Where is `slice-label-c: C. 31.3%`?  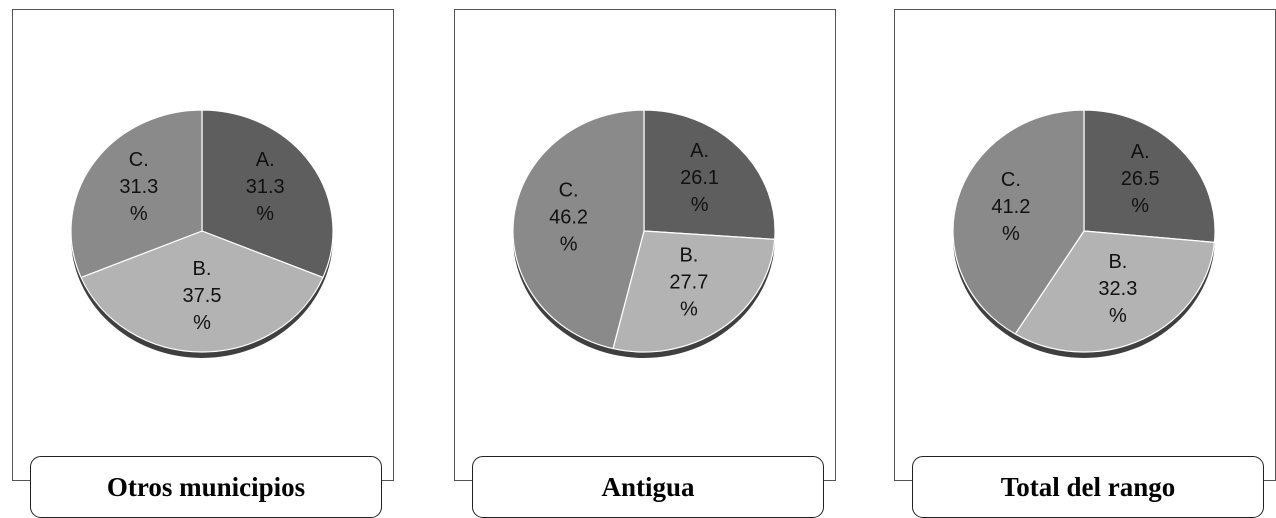
slice-label-c: C. 31.3% is located at coordinates (138, 187).